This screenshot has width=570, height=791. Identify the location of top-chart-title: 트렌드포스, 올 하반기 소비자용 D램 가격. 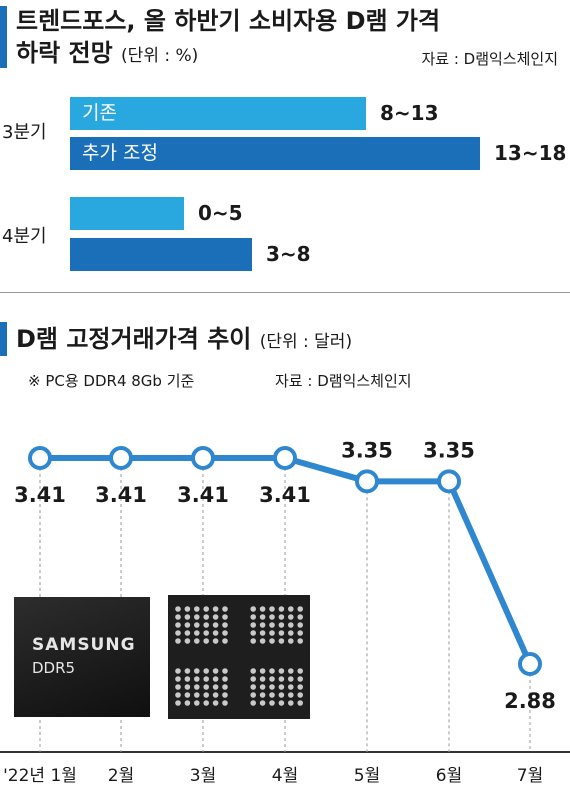
(228, 21).